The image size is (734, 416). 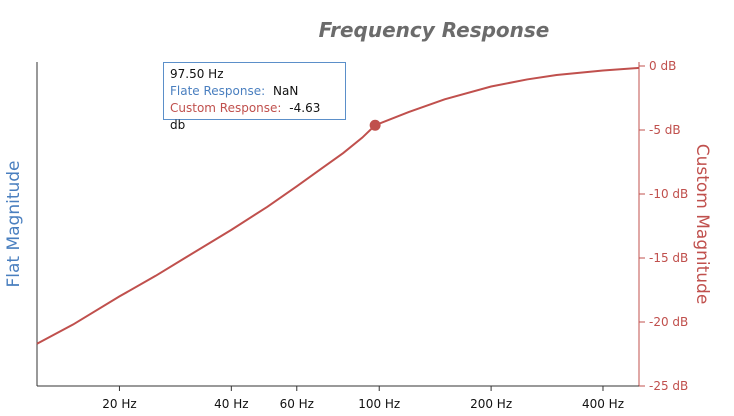 What do you see at coordinates (663, 226) in the screenshot?
I see `right-y-axis-ticks: 0 dB -5 dB -10 dB -15 dB -20 dB -25 dB` at bounding box center [663, 226].